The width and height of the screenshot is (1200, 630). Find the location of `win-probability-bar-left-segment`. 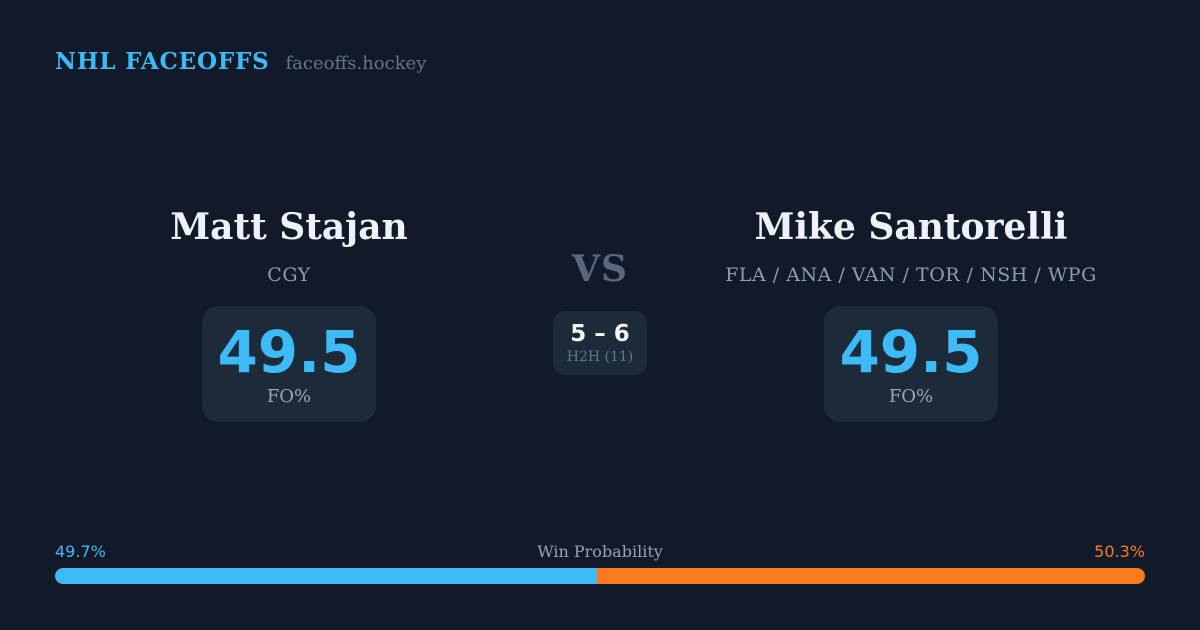

win-probability-bar-left-segment is located at coordinates (326, 576).